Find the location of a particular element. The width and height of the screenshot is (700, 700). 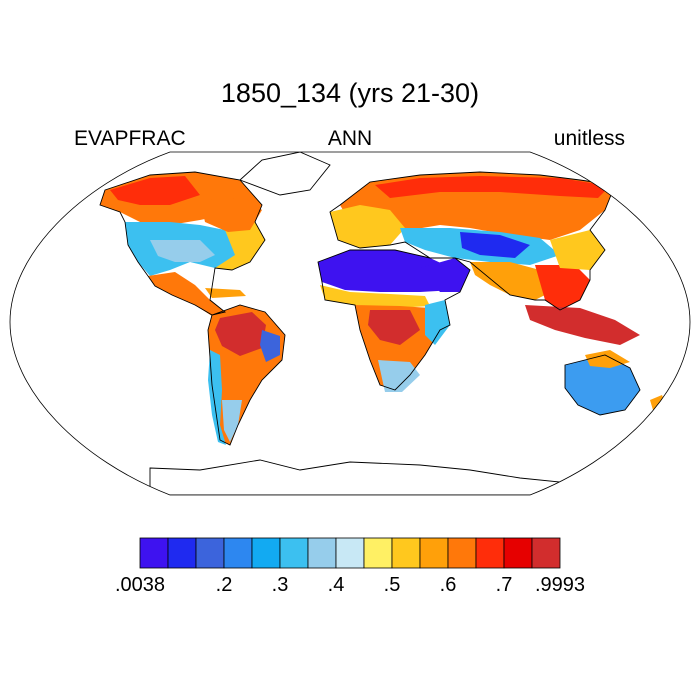

variable-label: EVAPFRAC is located at coordinates (130, 138).